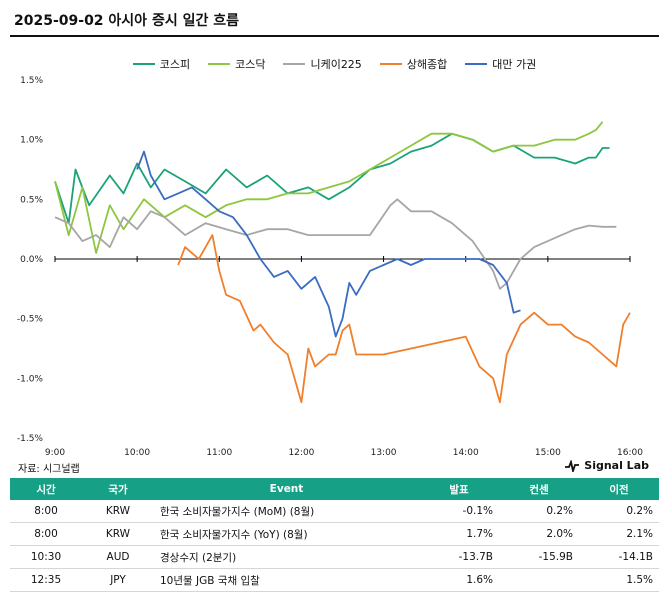  I want to click on legend-label: 니케이225, so click(336, 64).